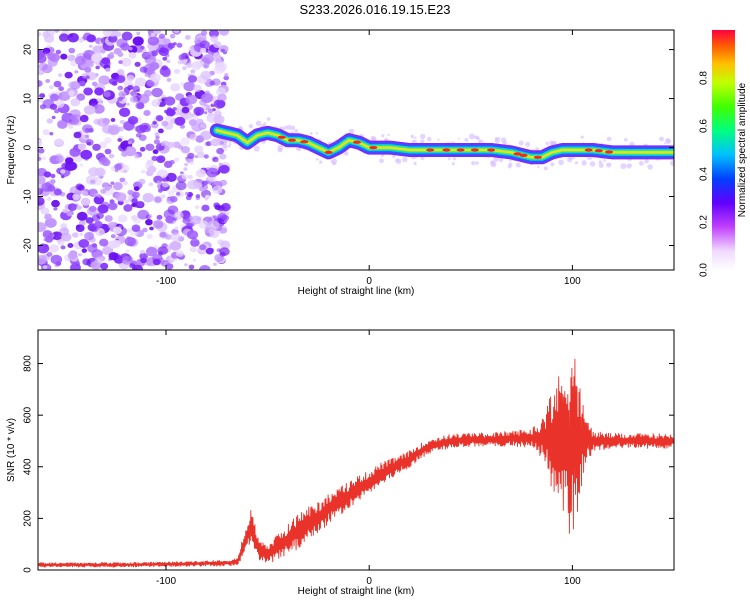 The image size is (750, 600). I want to click on colorbar-tick-label: 0.4, so click(704, 174).